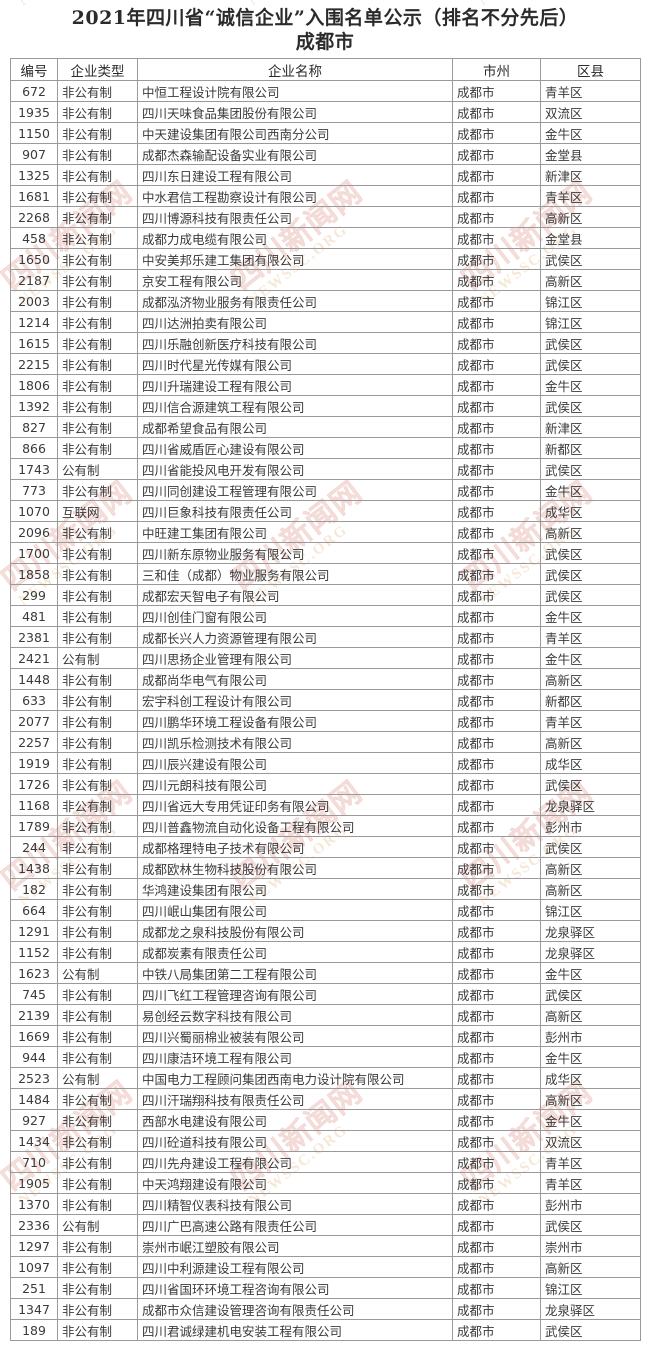 This screenshot has height=1350, width=650. I want to click on cell-name: 四川省威盾匠心建设有限公司, so click(295, 448).